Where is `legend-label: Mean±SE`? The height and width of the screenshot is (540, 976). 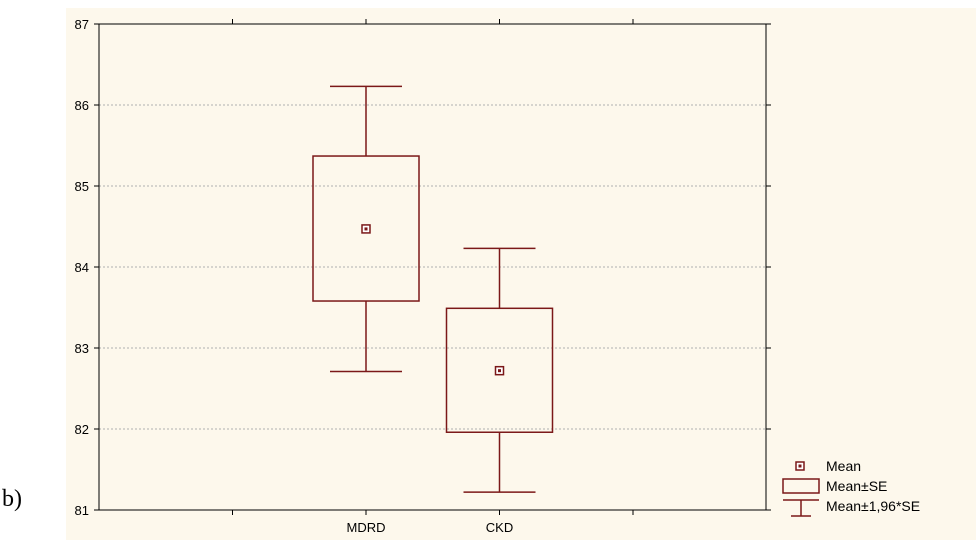
legend-label: Mean±SE is located at coordinates (856, 486).